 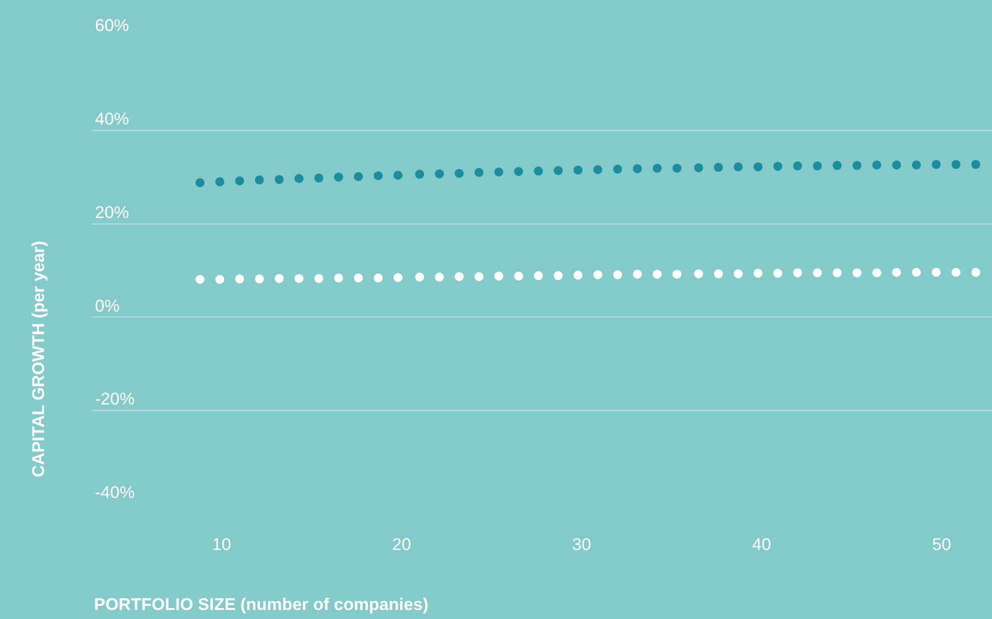 I want to click on y-tick-label: 20%, so click(x=112, y=212).